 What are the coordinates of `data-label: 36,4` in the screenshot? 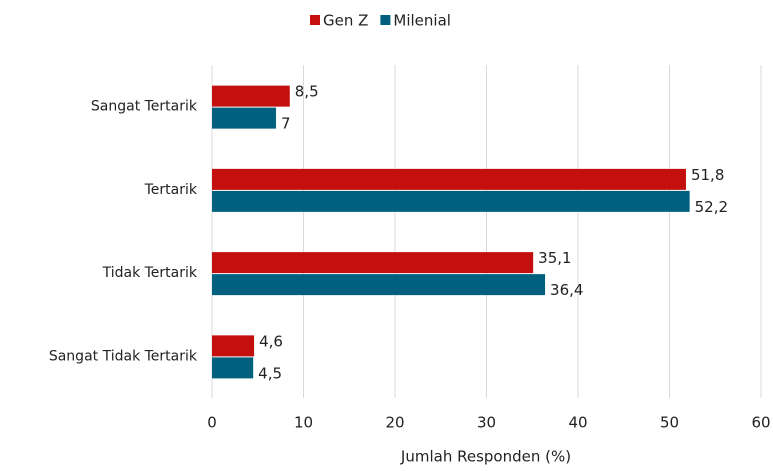 It's located at (566, 290).